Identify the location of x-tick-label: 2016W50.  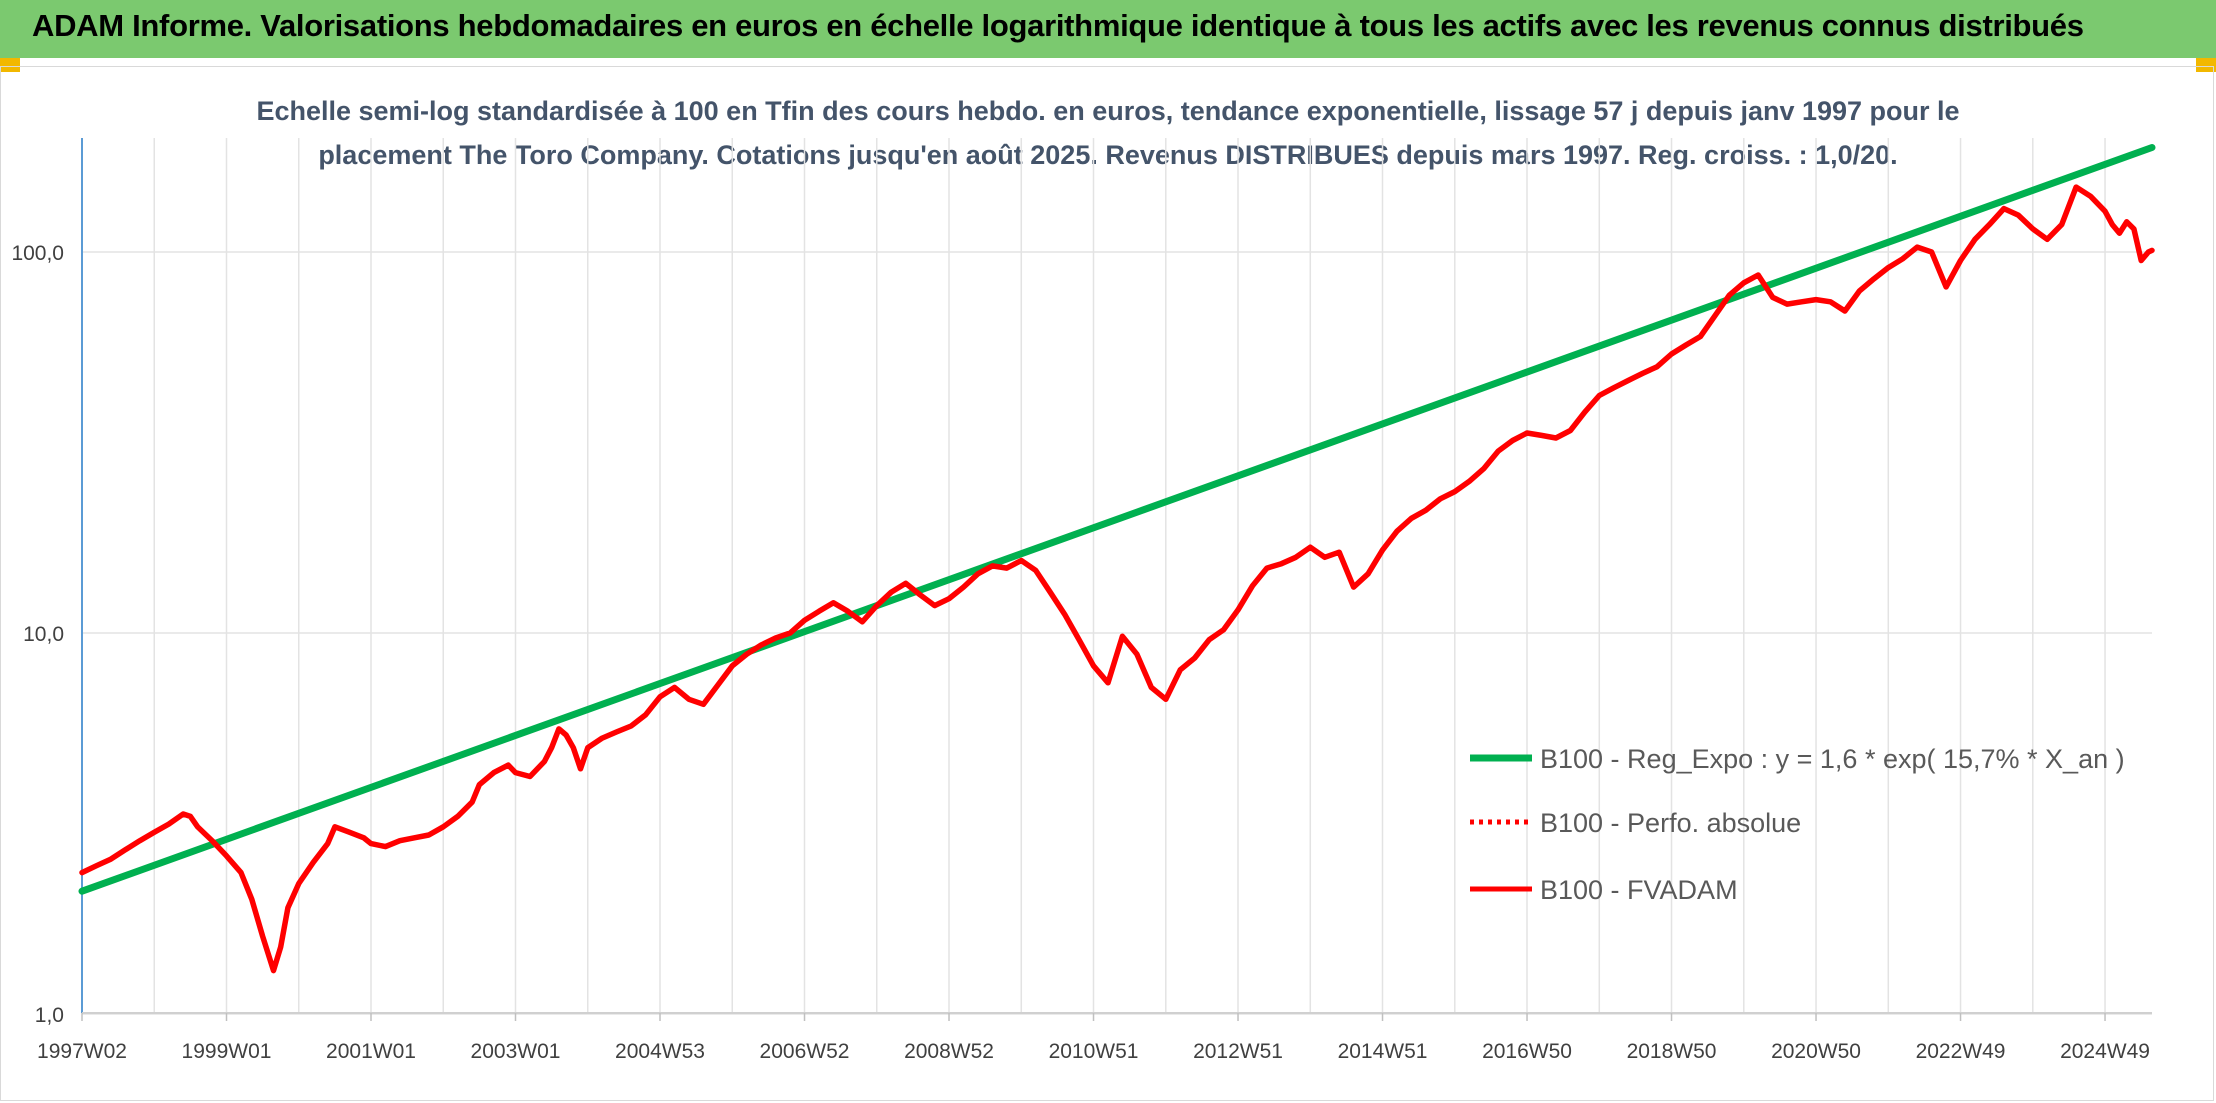
(1527, 1051).